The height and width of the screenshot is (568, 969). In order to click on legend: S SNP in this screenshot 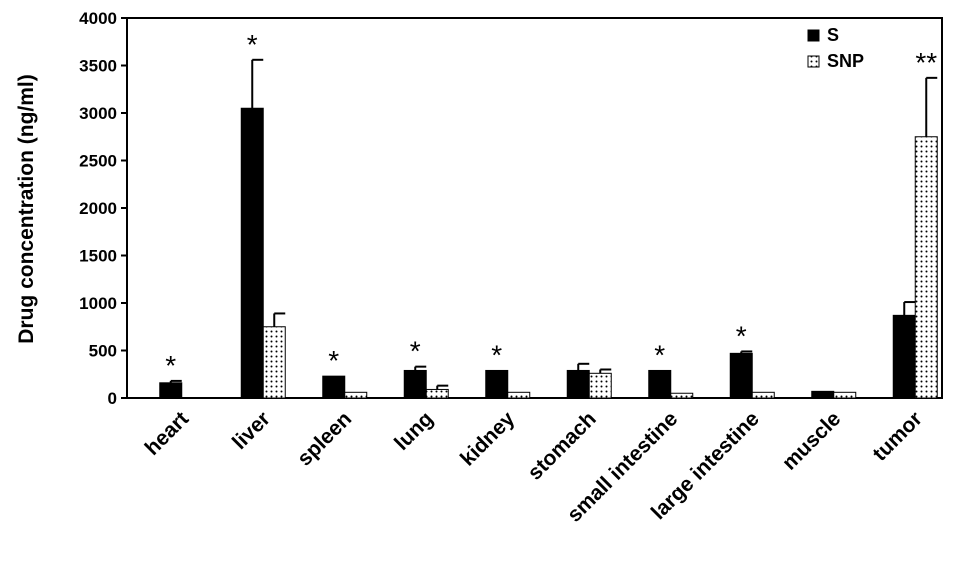, I will do `click(835, 48)`.